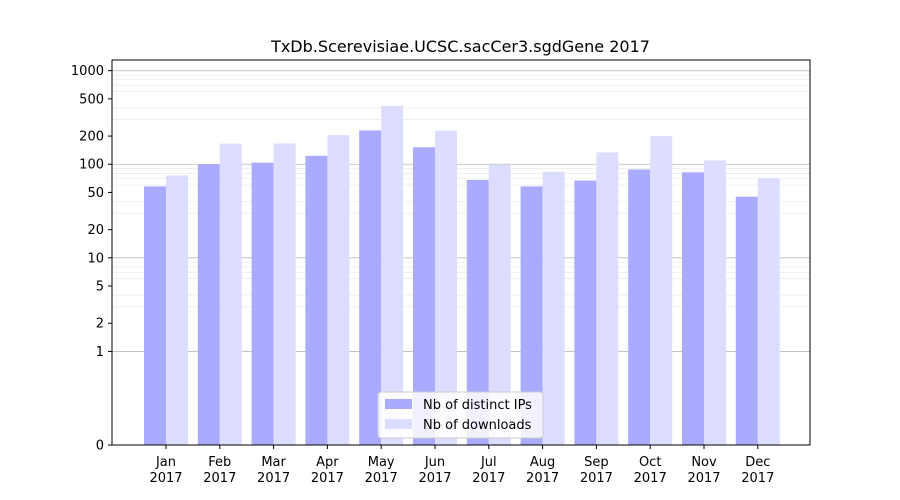 This screenshot has width=900, height=500. What do you see at coordinates (273, 470) in the screenshot?
I see `x-tick-label: Mar 2017` at bounding box center [273, 470].